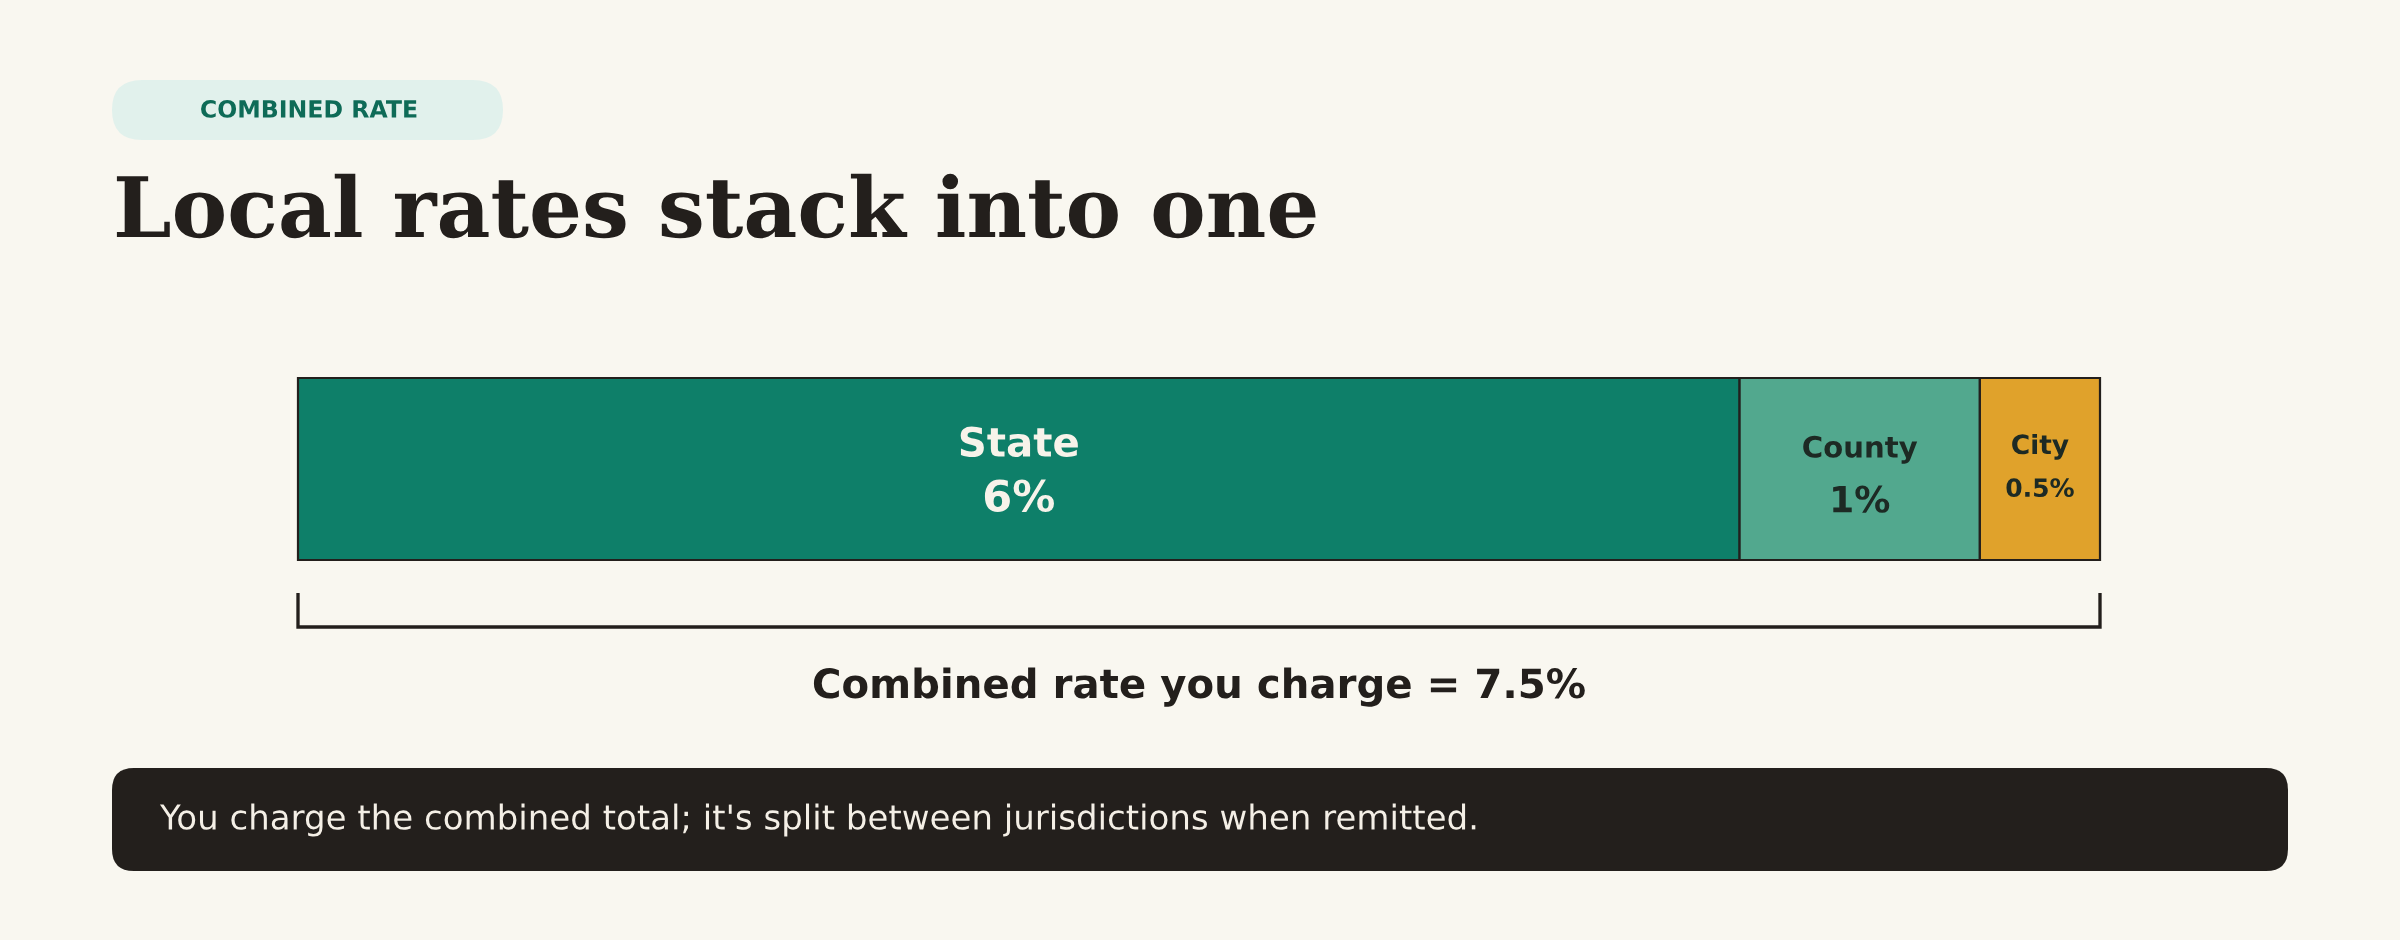 Image resolution: width=2400 pixels, height=940 pixels. Describe the element at coordinates (817, 820) in the screenshot. I see `text: You charge the combined total; it's split between jurisdictions when remitted.` at that location.